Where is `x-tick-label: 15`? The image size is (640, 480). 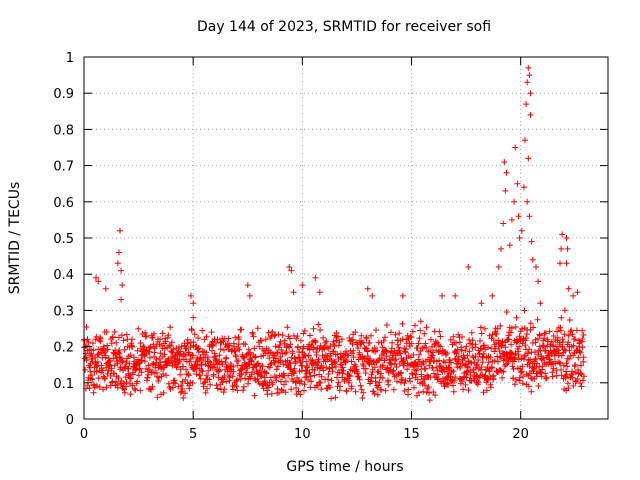
x-tick-label: 15 is located at coordinates (411, 434).